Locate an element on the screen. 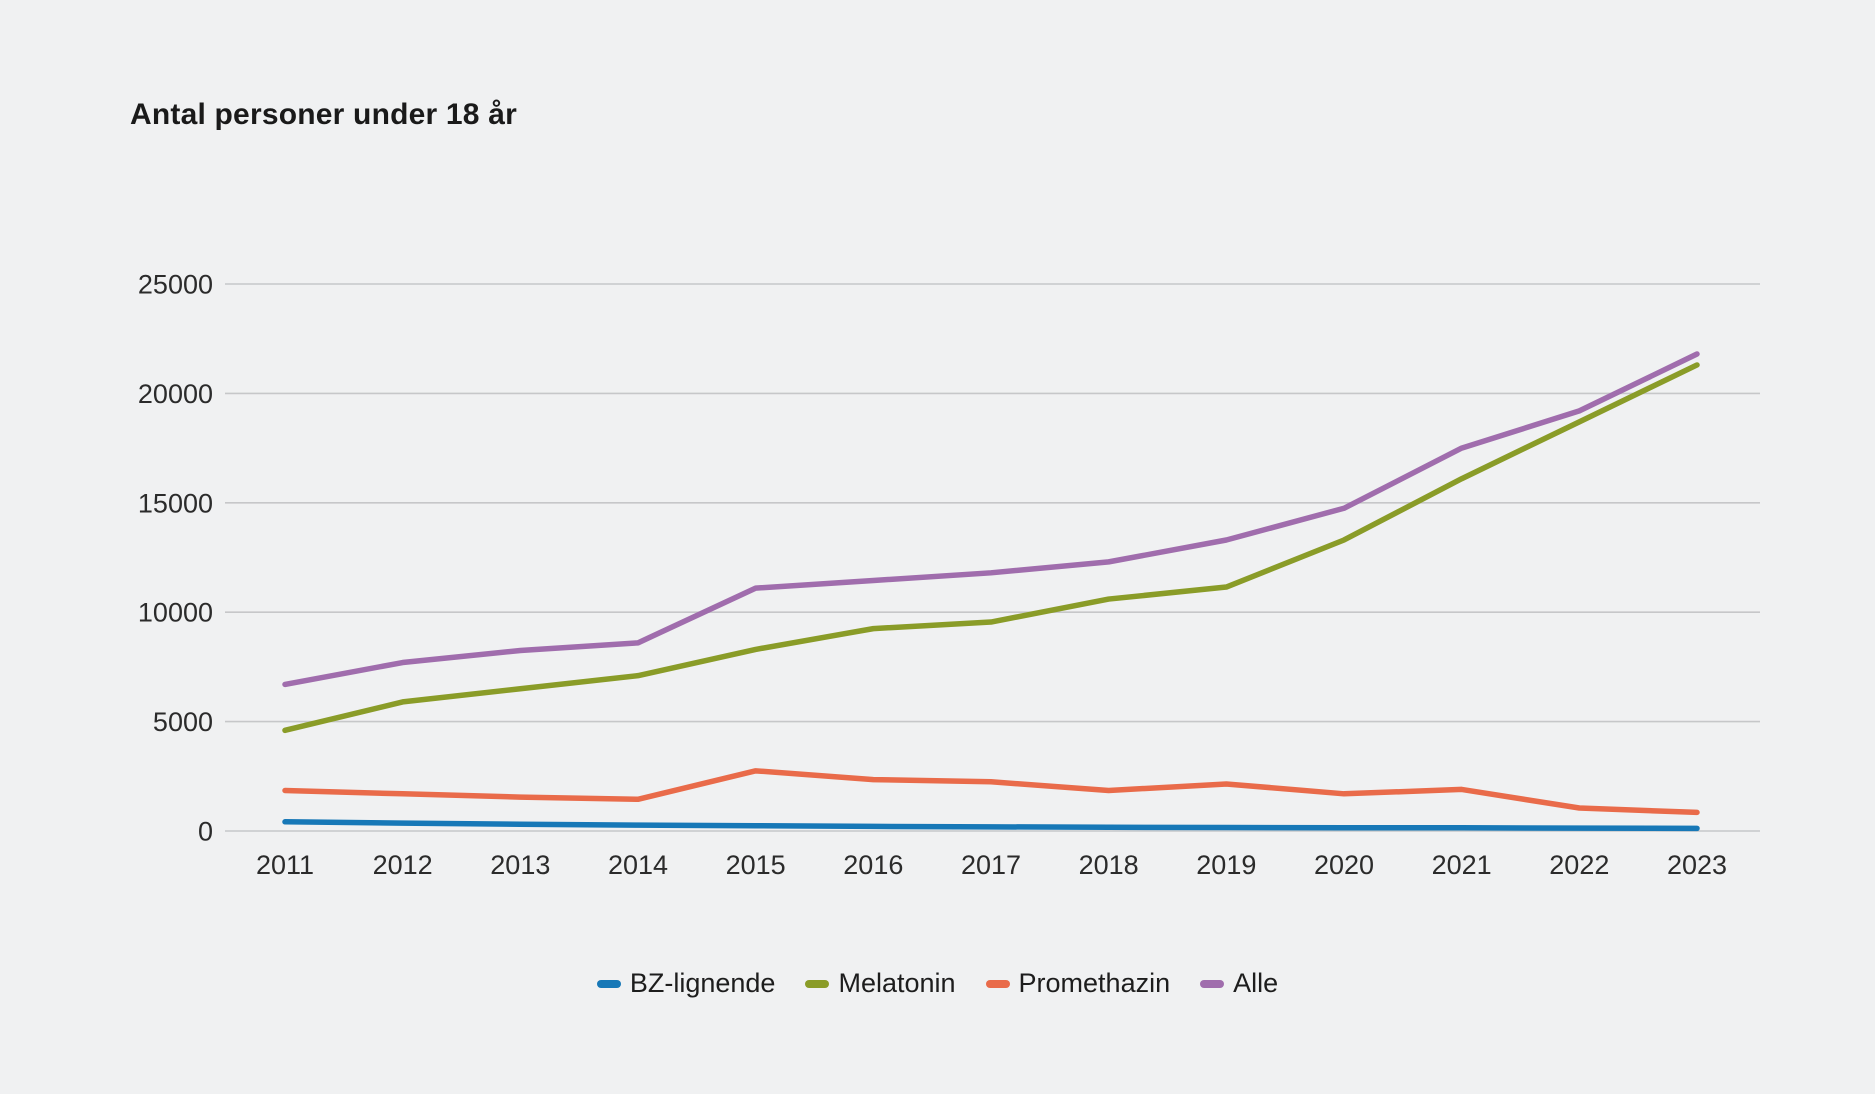  x-axis-tick-label-2018: 2018 is located at coordinates (1109, 865).